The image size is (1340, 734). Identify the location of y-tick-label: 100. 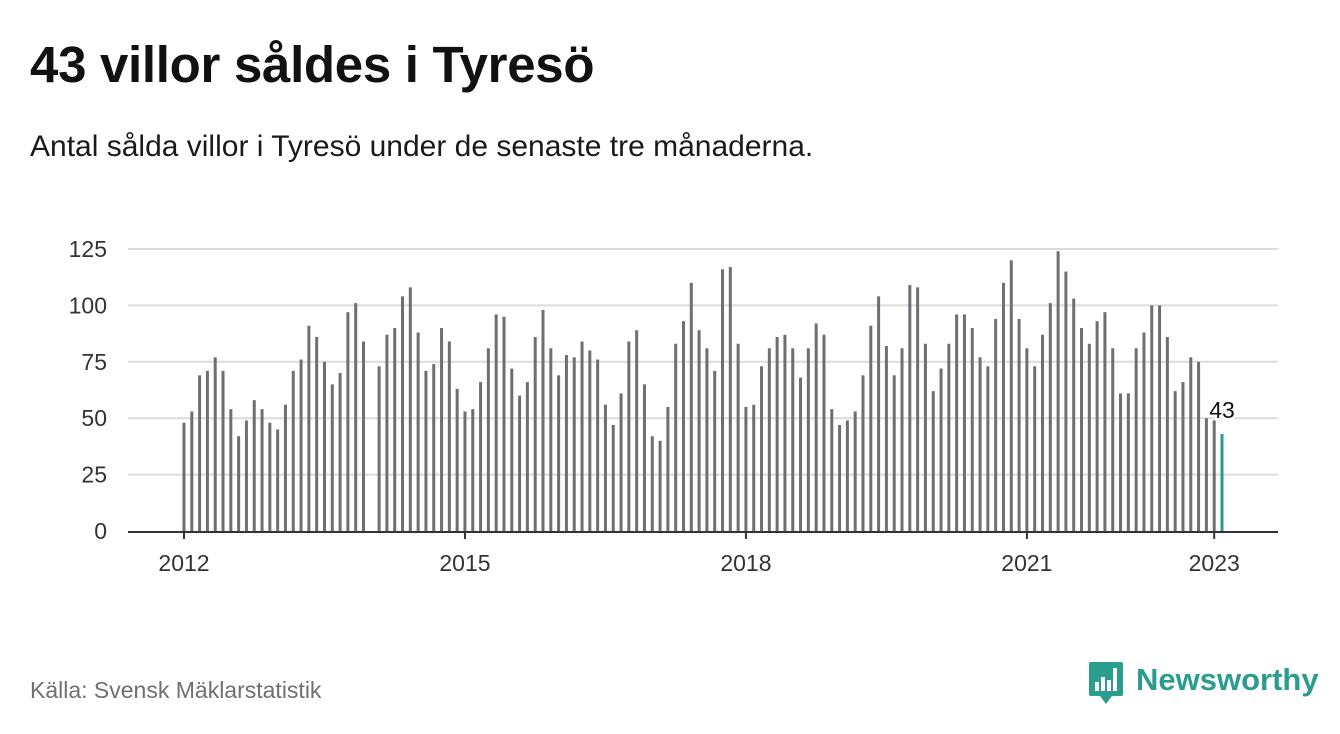
(88, 305).